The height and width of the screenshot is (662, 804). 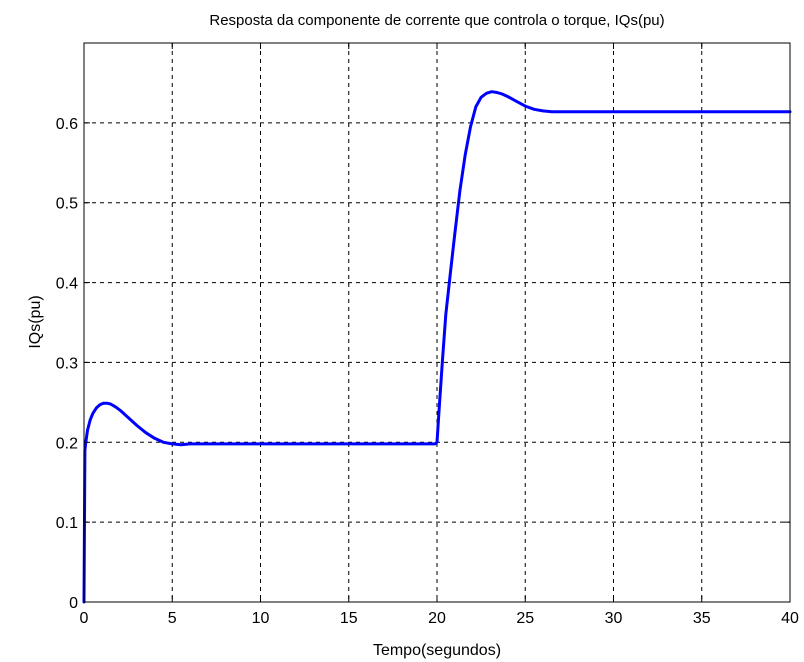 What do you see at coordinates (172, 618) in the screenshot?
I see `x-tick-label: 5` at bounding box center [172, 618].